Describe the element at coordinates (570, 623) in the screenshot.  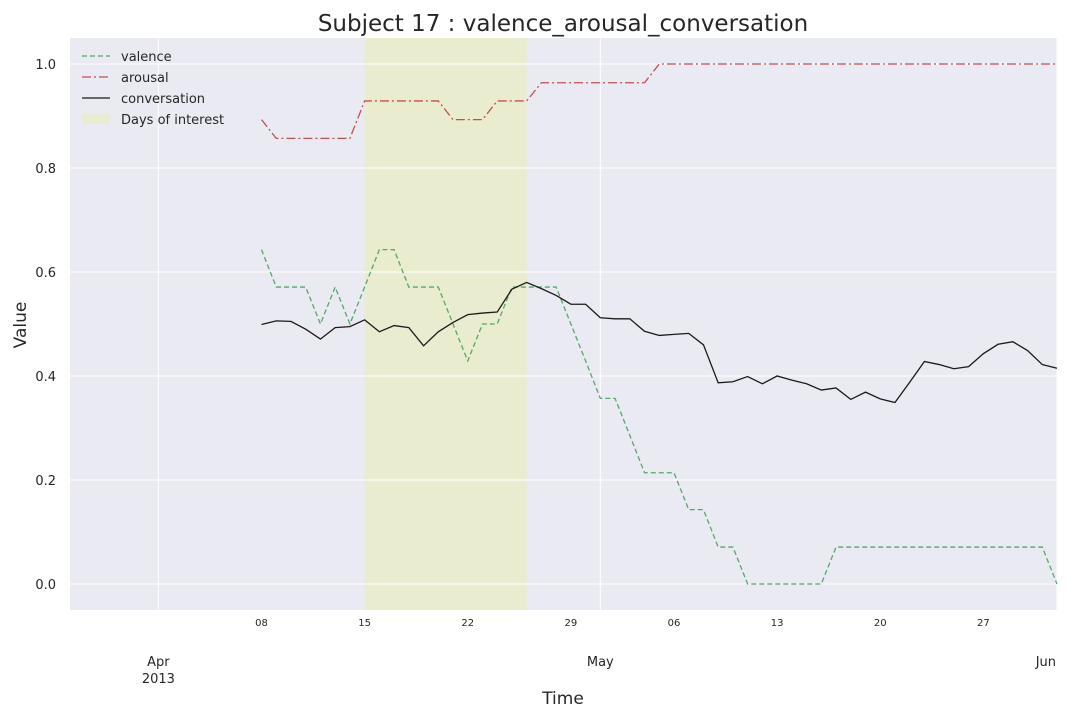
I see `x-minor-tick-label: 29` at that location.